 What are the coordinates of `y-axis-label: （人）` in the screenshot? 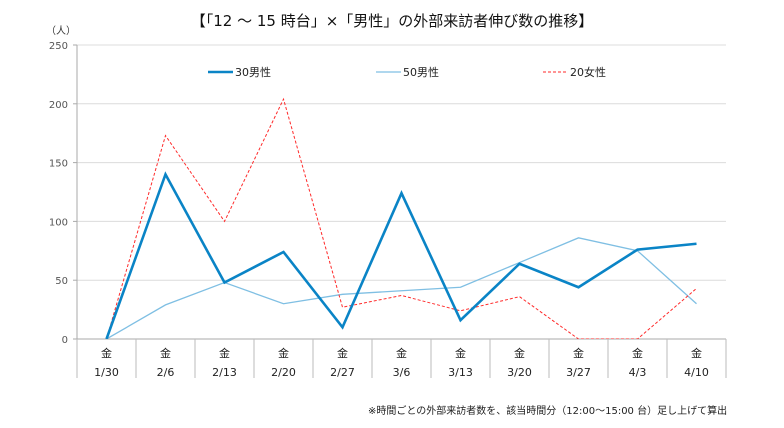 It's located at (61, 31).